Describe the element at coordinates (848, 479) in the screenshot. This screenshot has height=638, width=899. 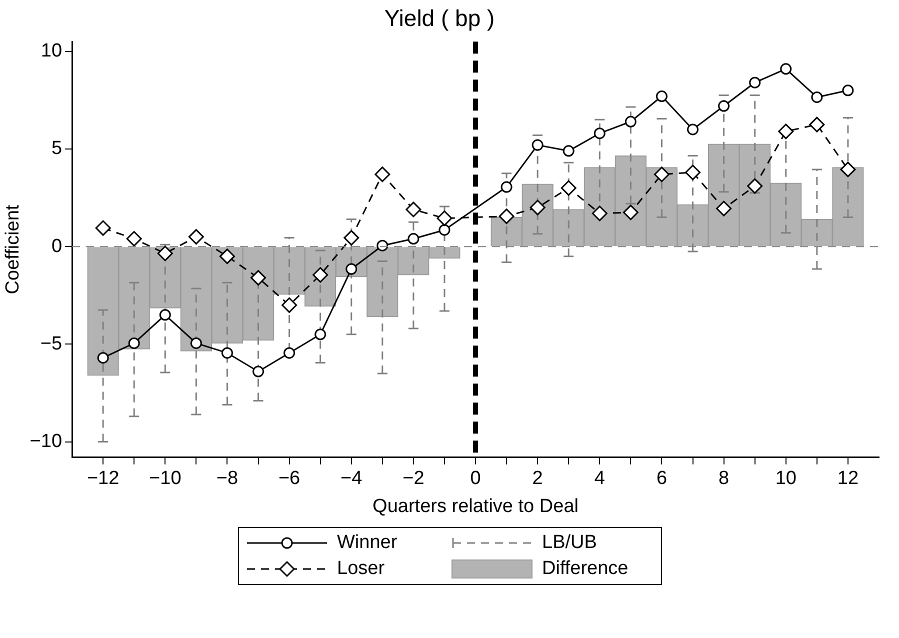
I see `x-tick-label: 12` at that location.